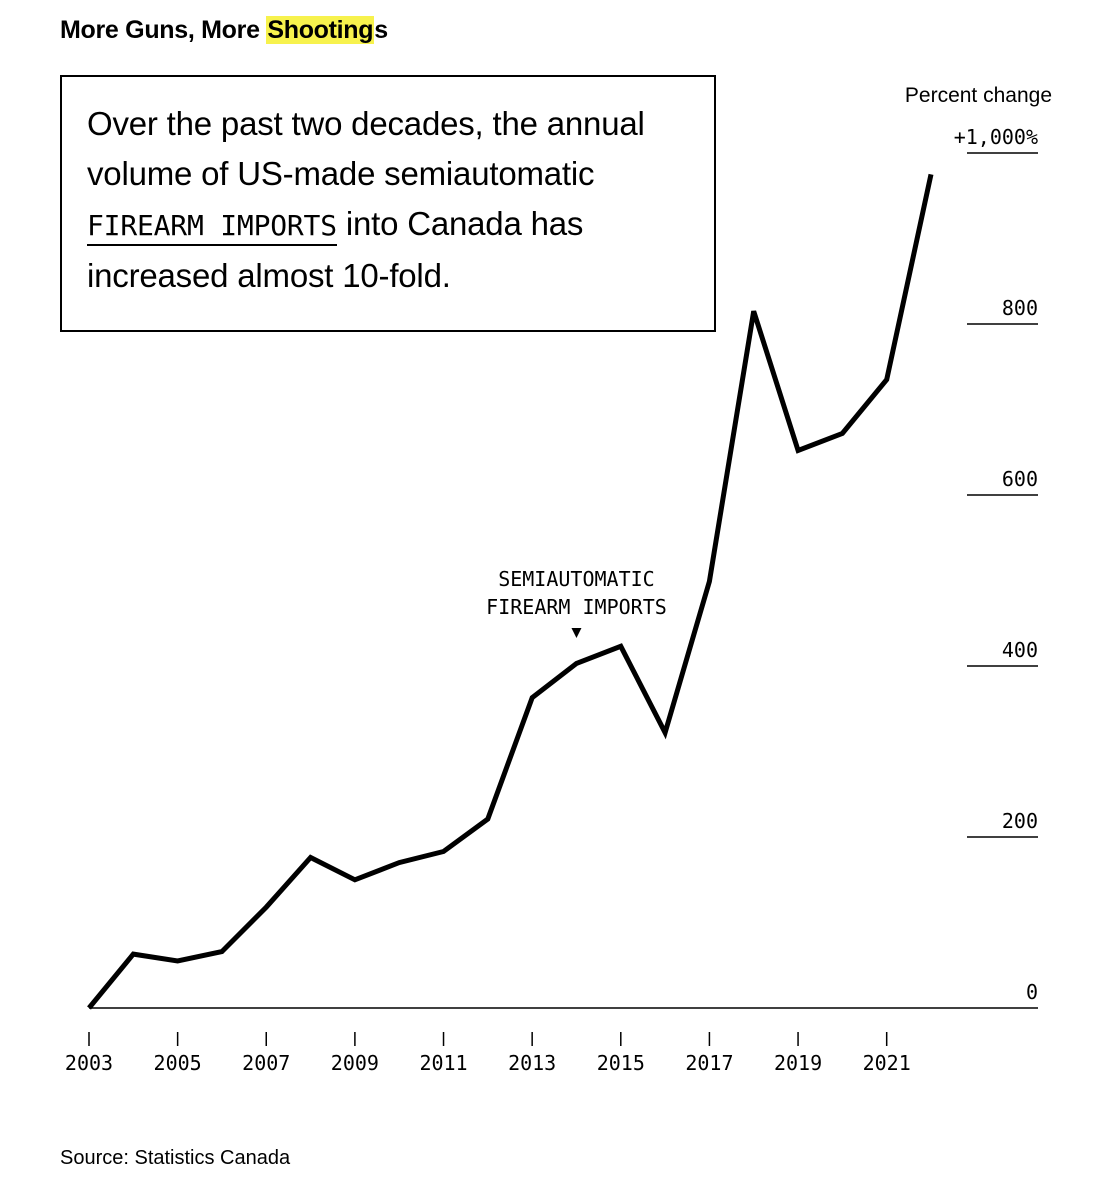 This screenshot has width=1115, height=1200. I want to click on y-tick-label: 400, so click(1020, 650).